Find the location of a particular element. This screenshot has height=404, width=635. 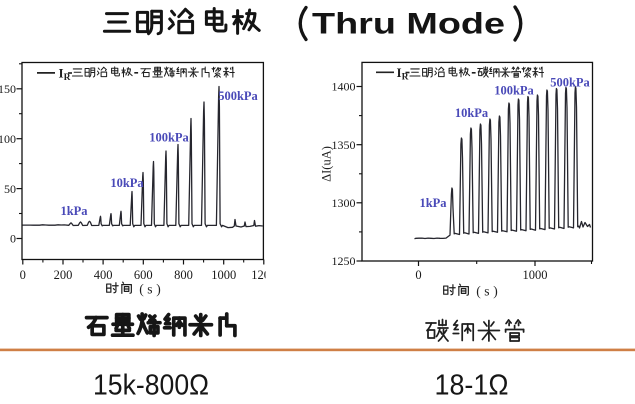

svg-text: 1300 is located at coordinates (344, 203).